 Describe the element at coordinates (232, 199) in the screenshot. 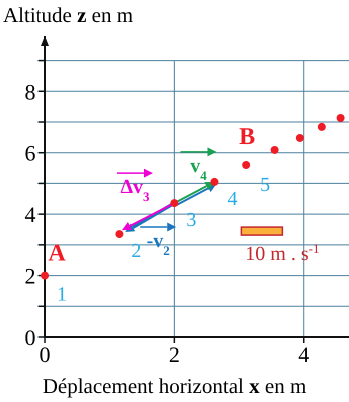

I see `annotation: 4` at that location.